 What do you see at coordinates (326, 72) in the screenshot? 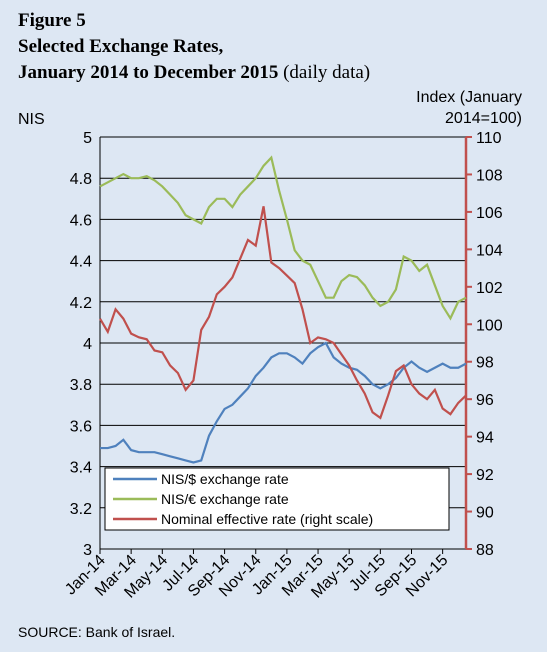
I see `subtitle: (daily data)` at bounding box center [326, 72].